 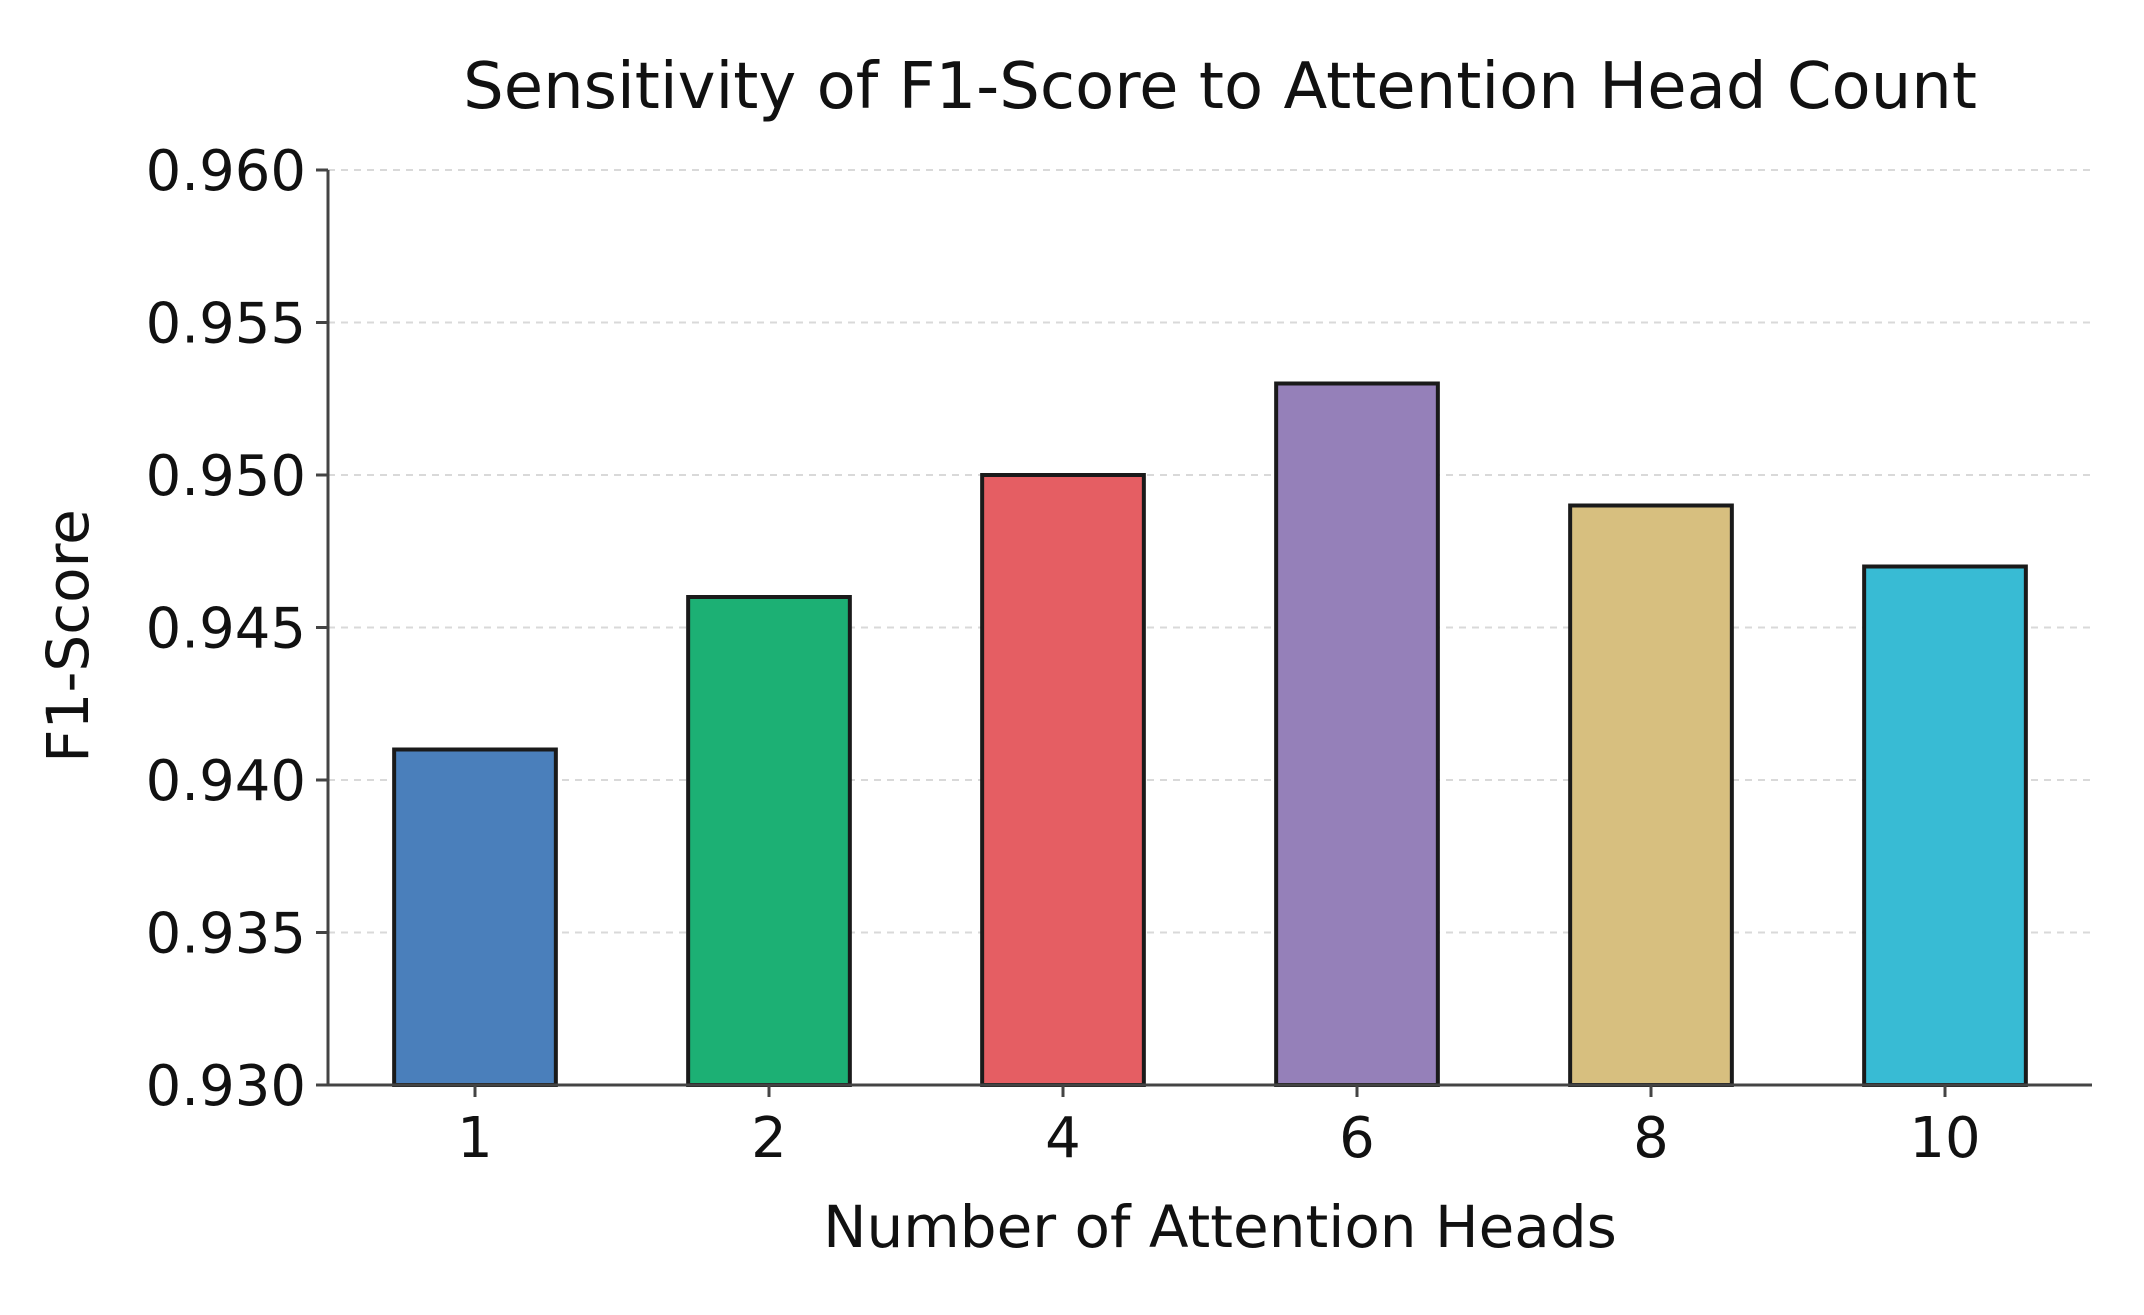 What do you see at coordinates (226, 1086) in the screenshot?
I see `y-tick-label: 0.930` at bounding box center [226, 1086].